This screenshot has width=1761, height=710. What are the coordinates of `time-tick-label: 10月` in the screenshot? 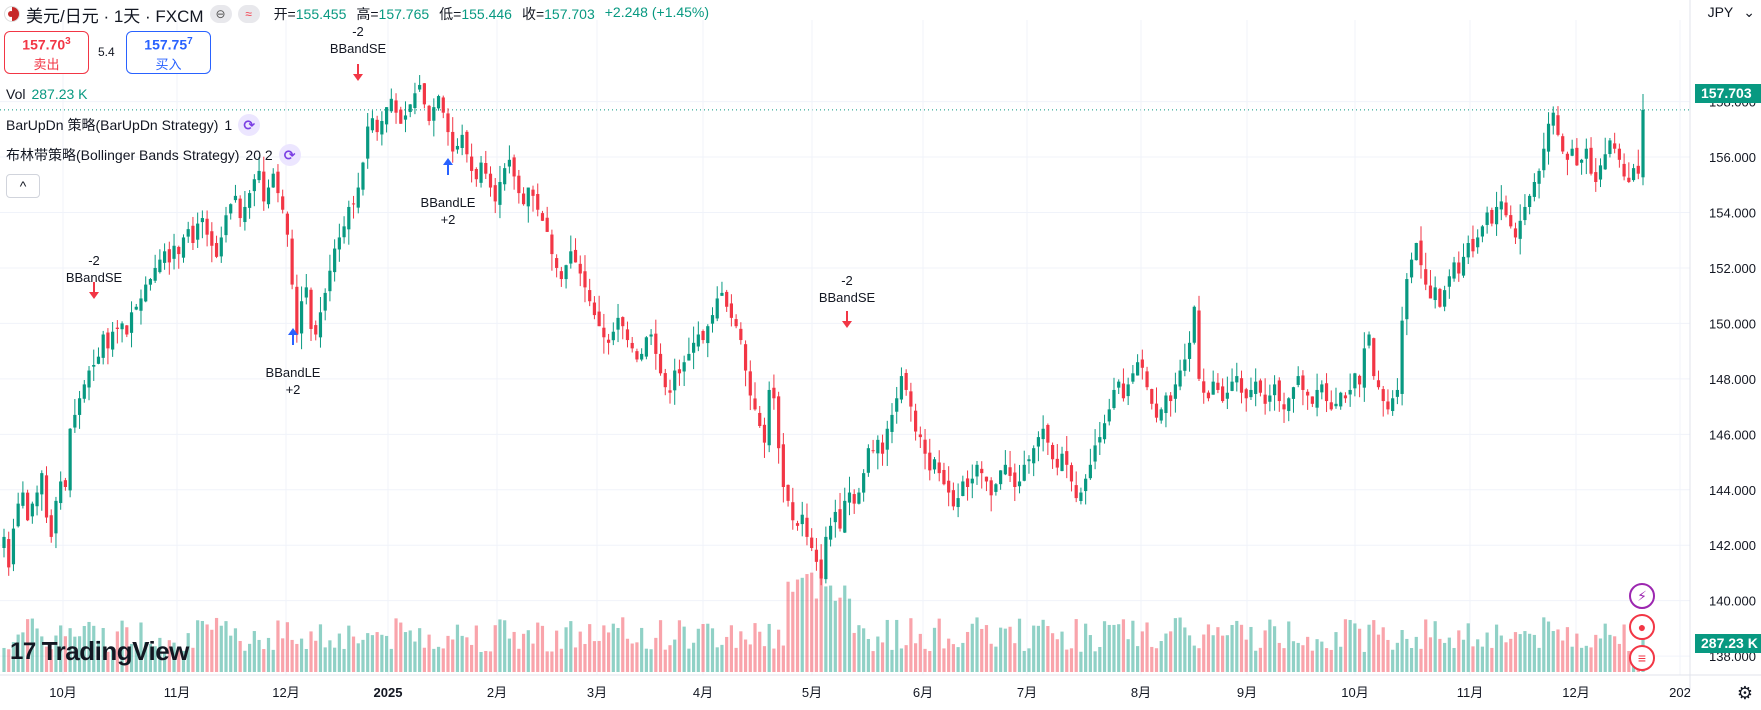 It's located at (62, 692).